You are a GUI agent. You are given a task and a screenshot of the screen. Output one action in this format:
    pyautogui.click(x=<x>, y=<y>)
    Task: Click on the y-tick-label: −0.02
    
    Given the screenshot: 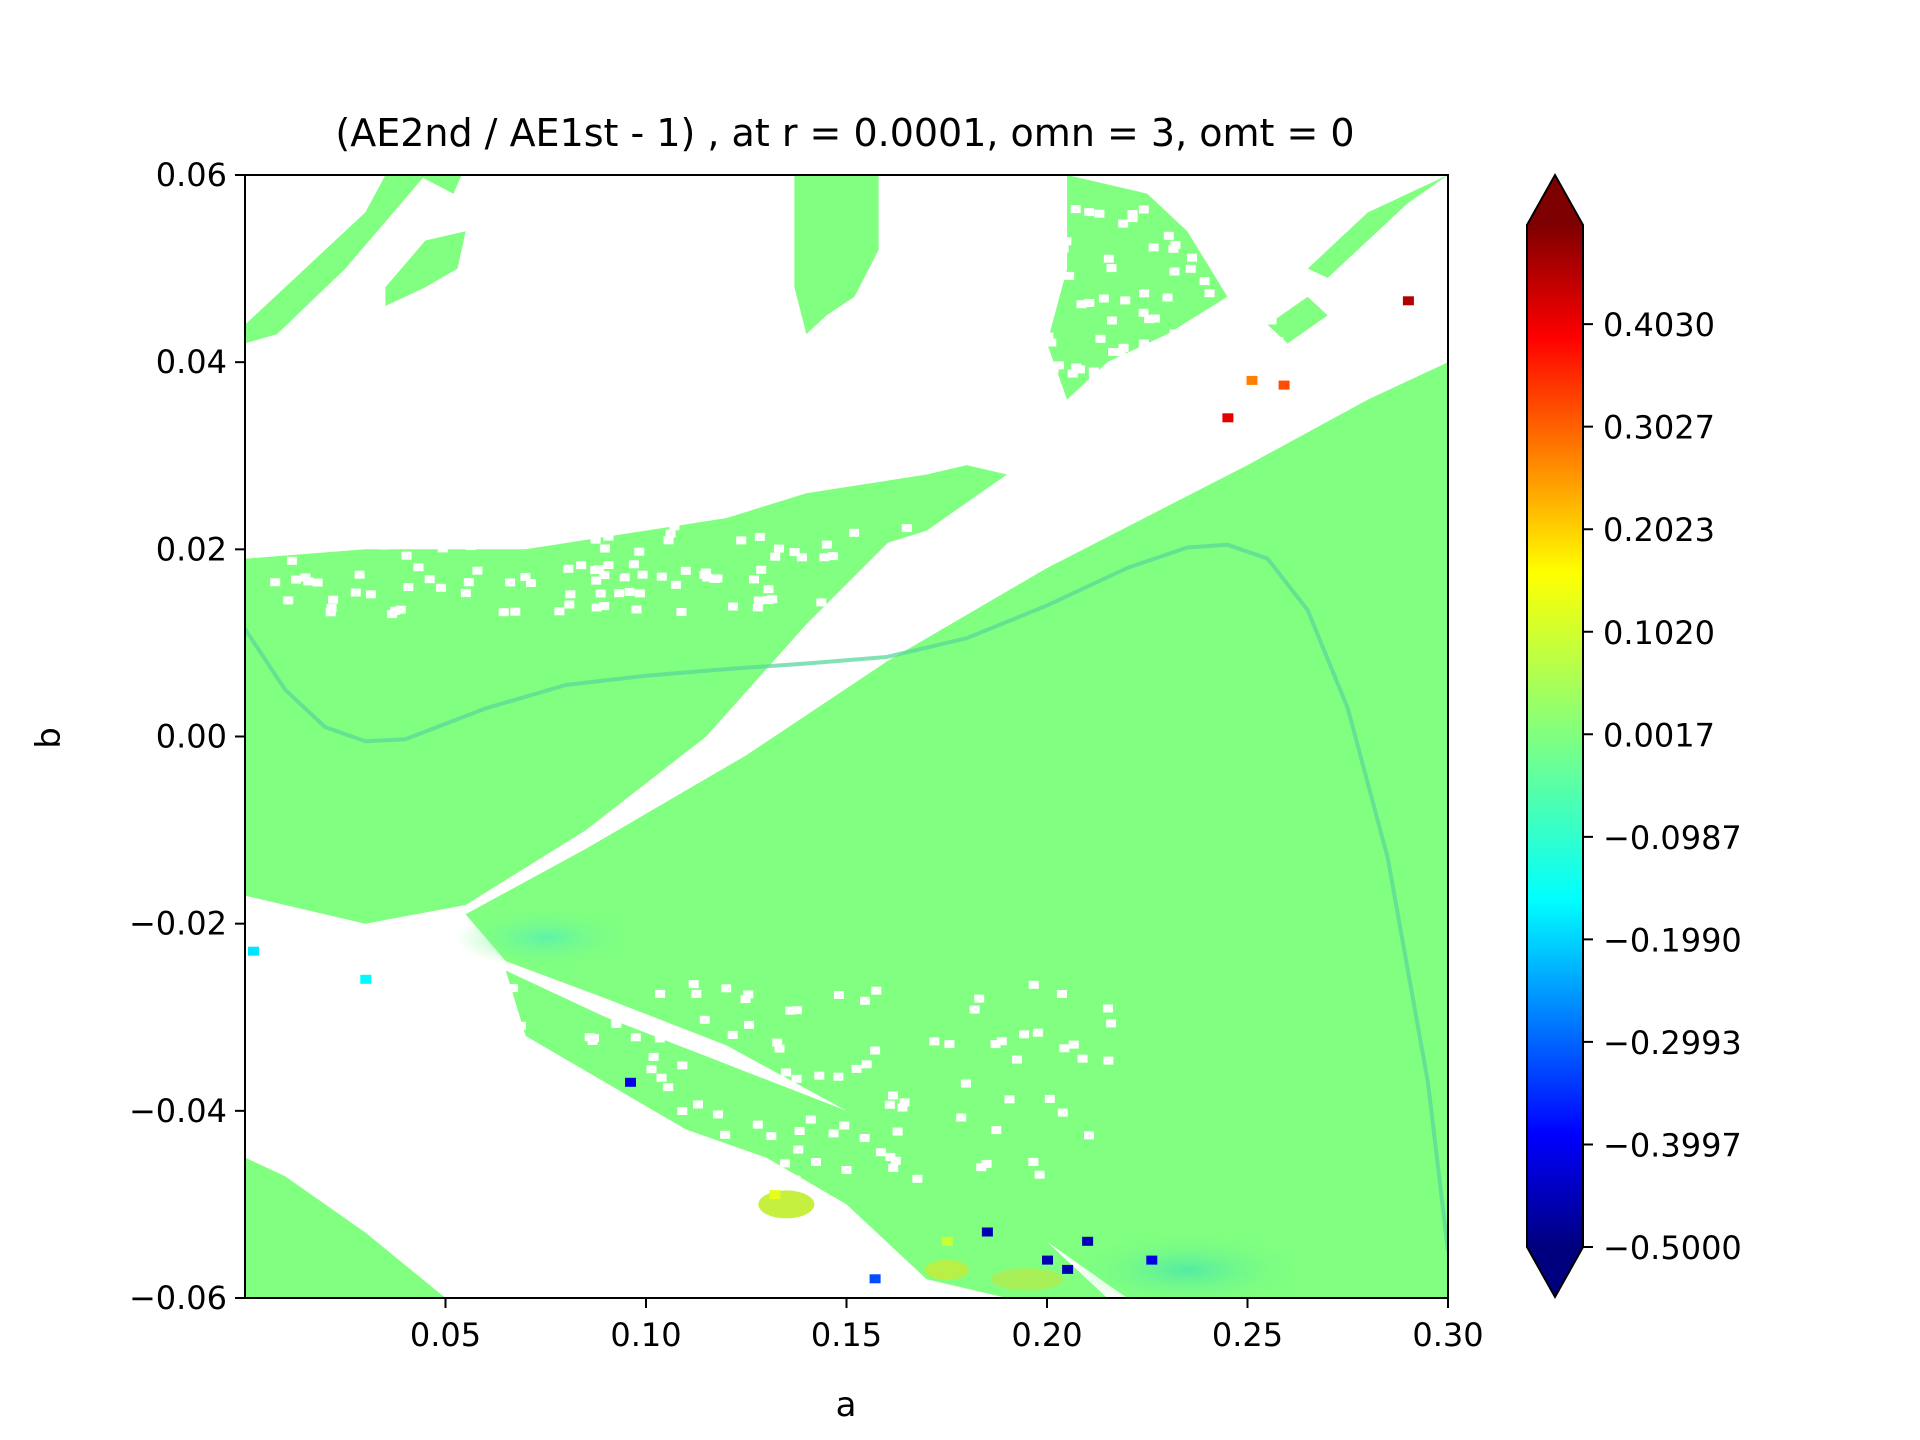 What is the action you would take?
    pyautogui.click(x=178, y=924)
    